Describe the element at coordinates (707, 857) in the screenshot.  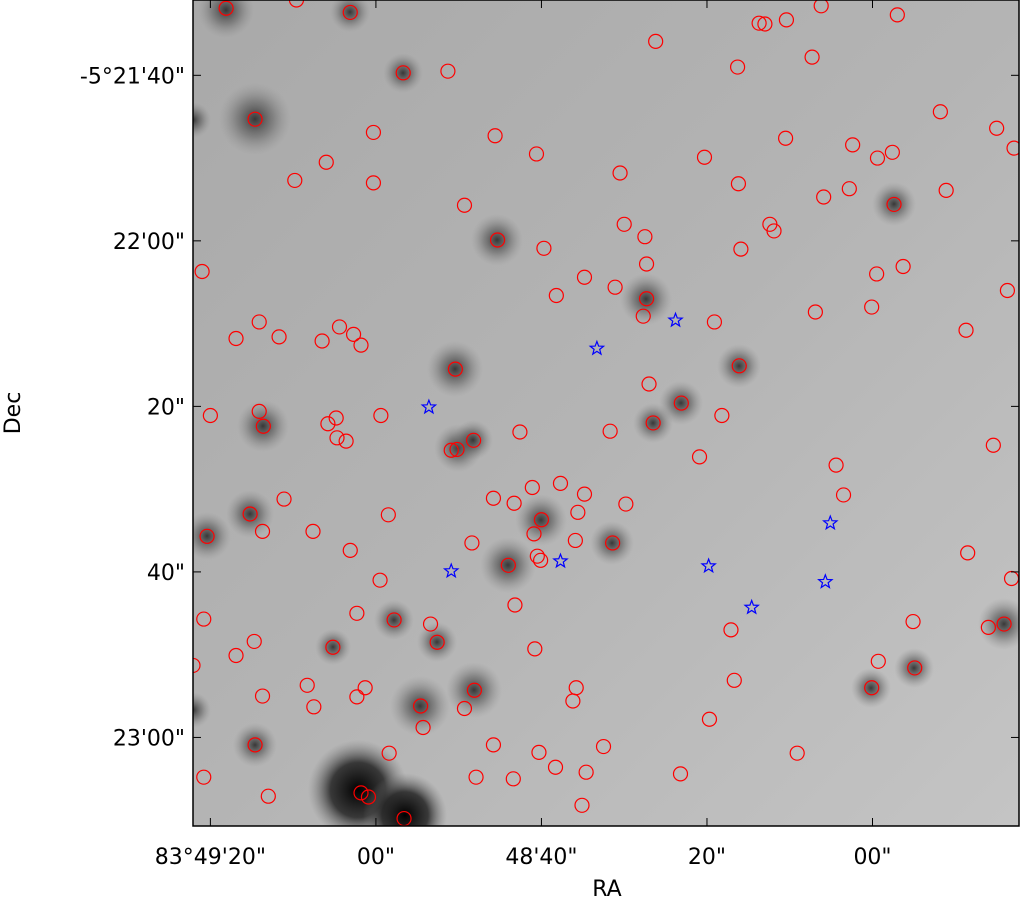
I see `x-tick-label: 20"` at that location.